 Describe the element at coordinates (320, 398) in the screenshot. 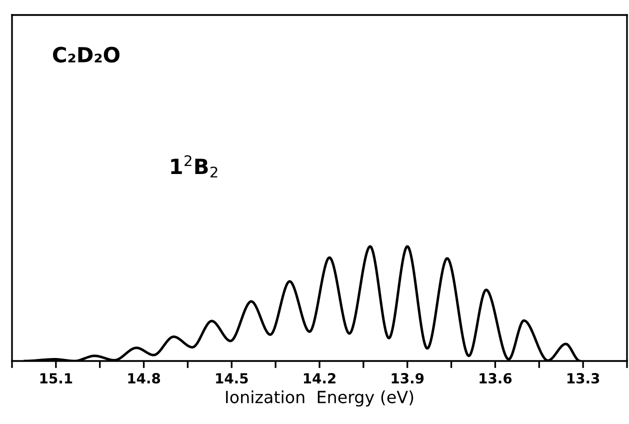

I see `x-axis-title: Ionization Energy (eV)` at that location.